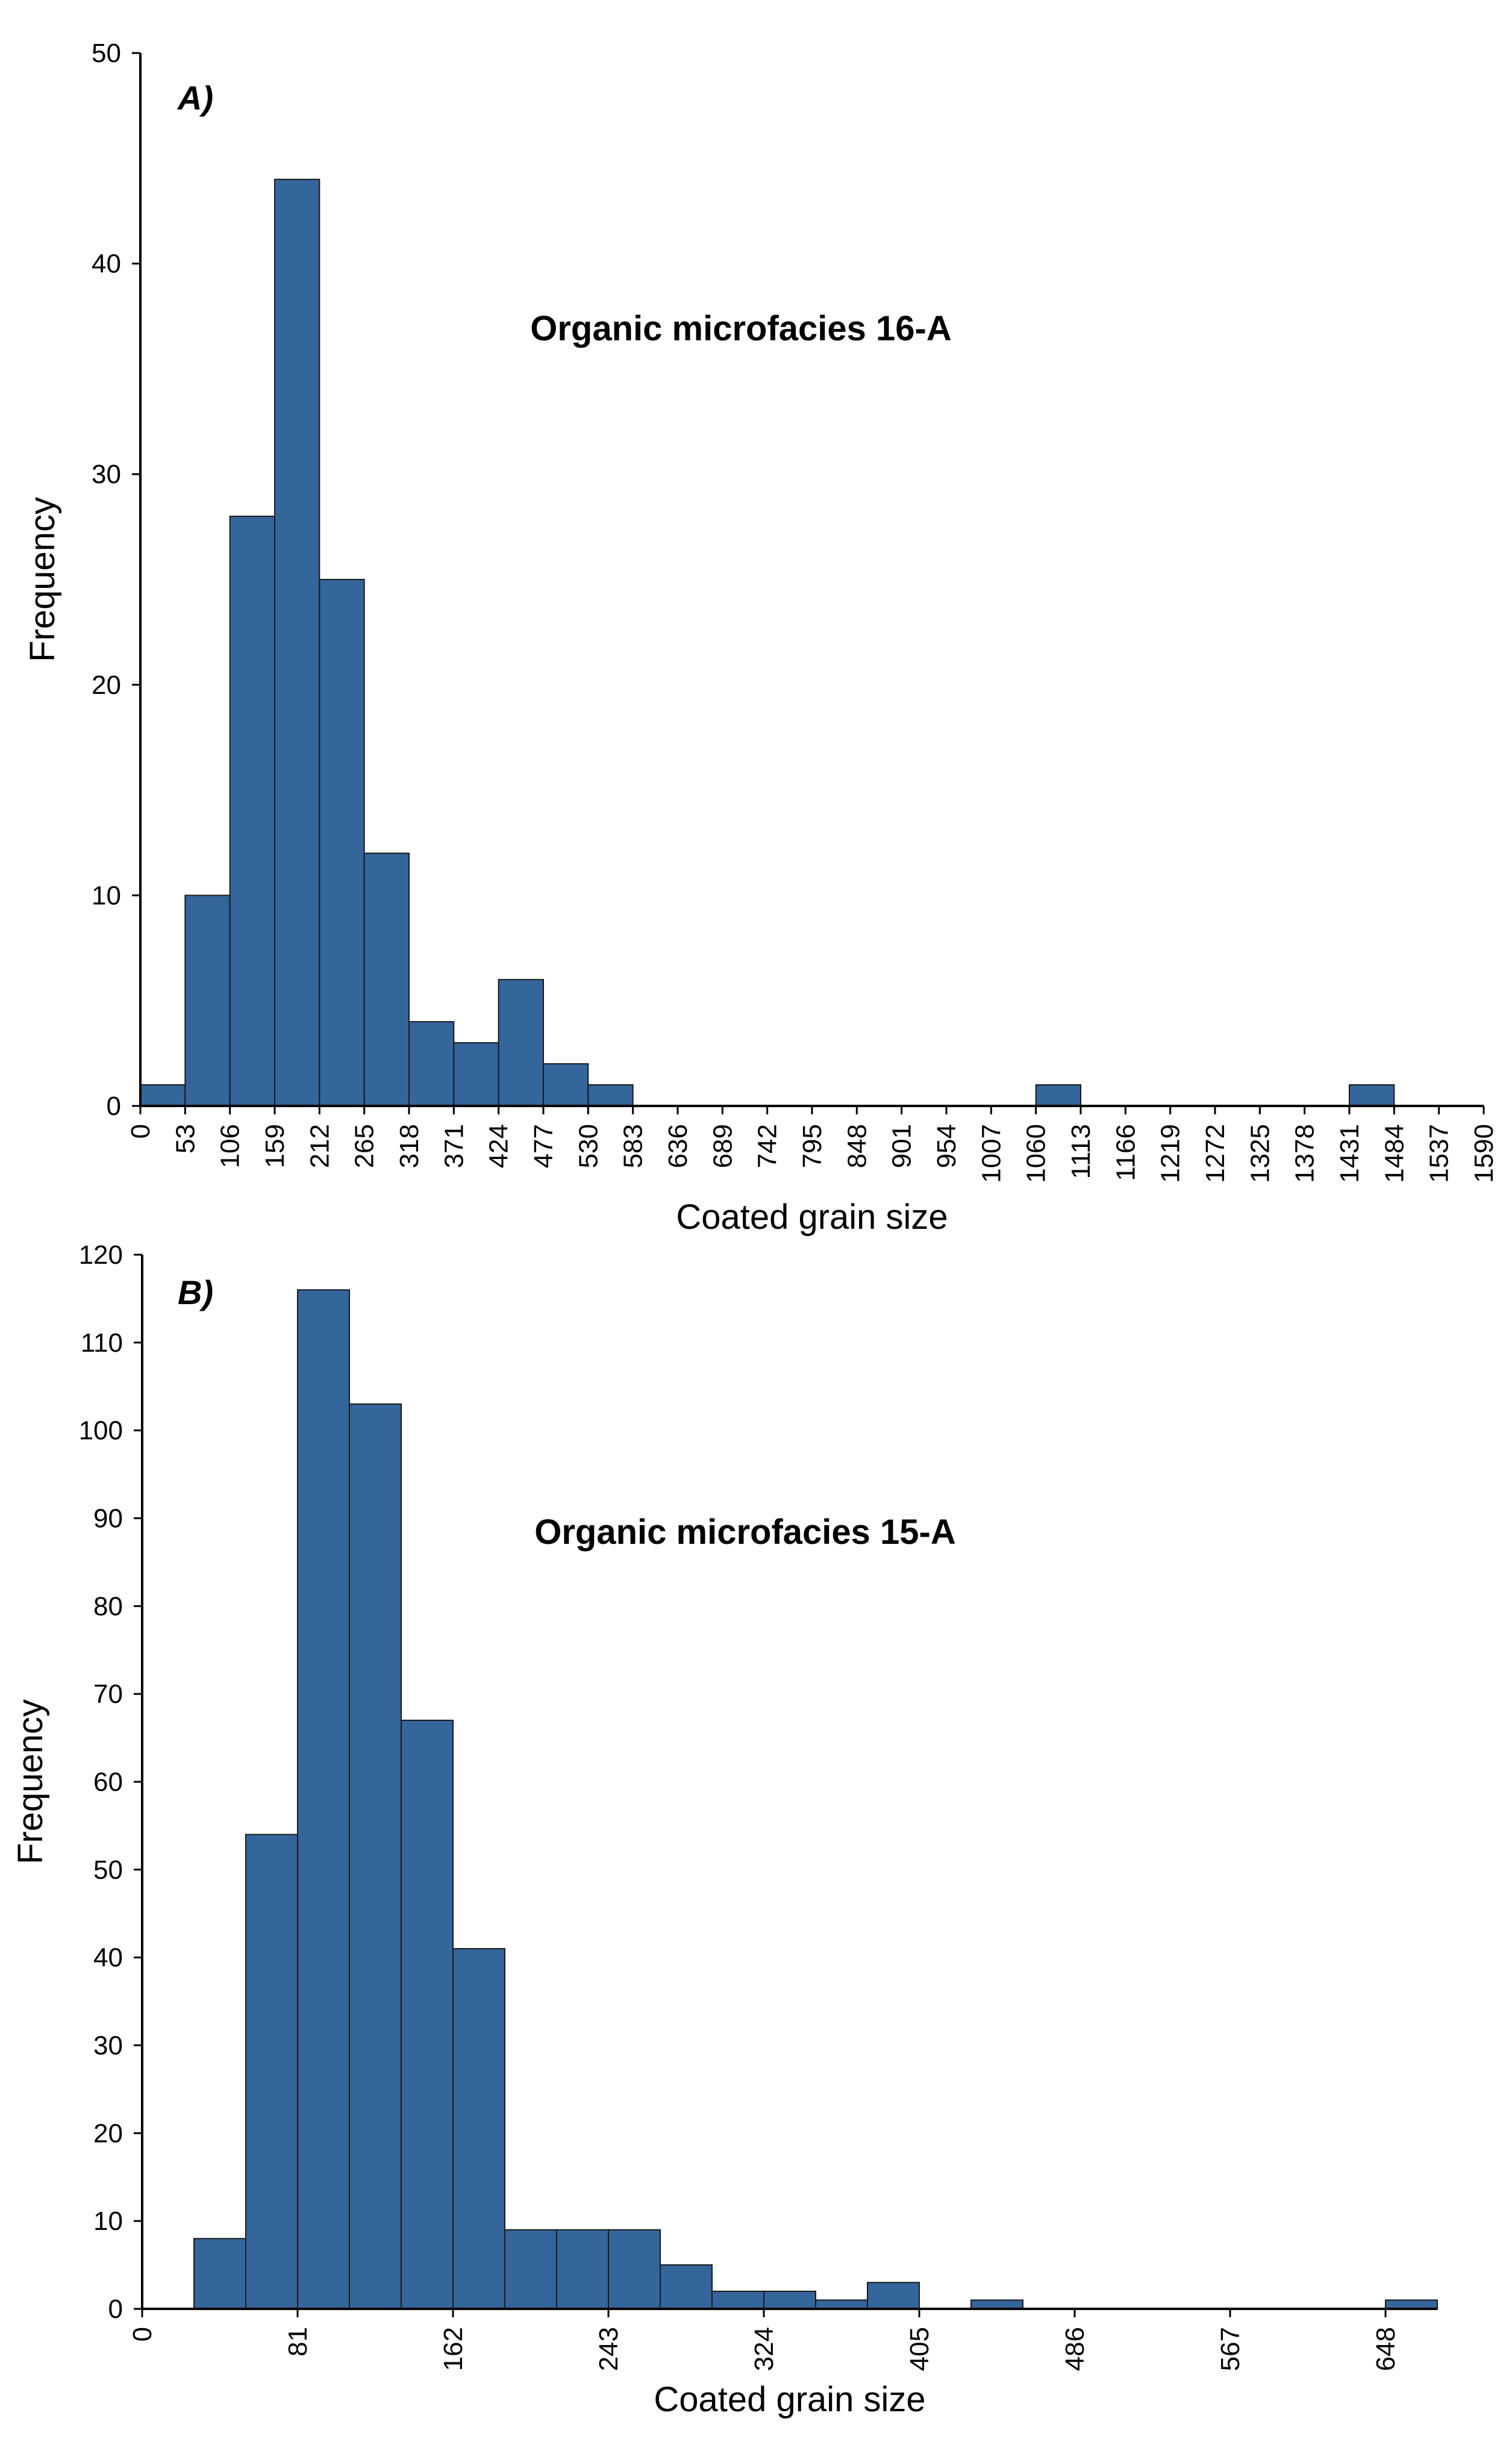 The width and height of the screenshot is (1512, 2448). I want to click on x-tick-label: 371, so click(454, 1146).